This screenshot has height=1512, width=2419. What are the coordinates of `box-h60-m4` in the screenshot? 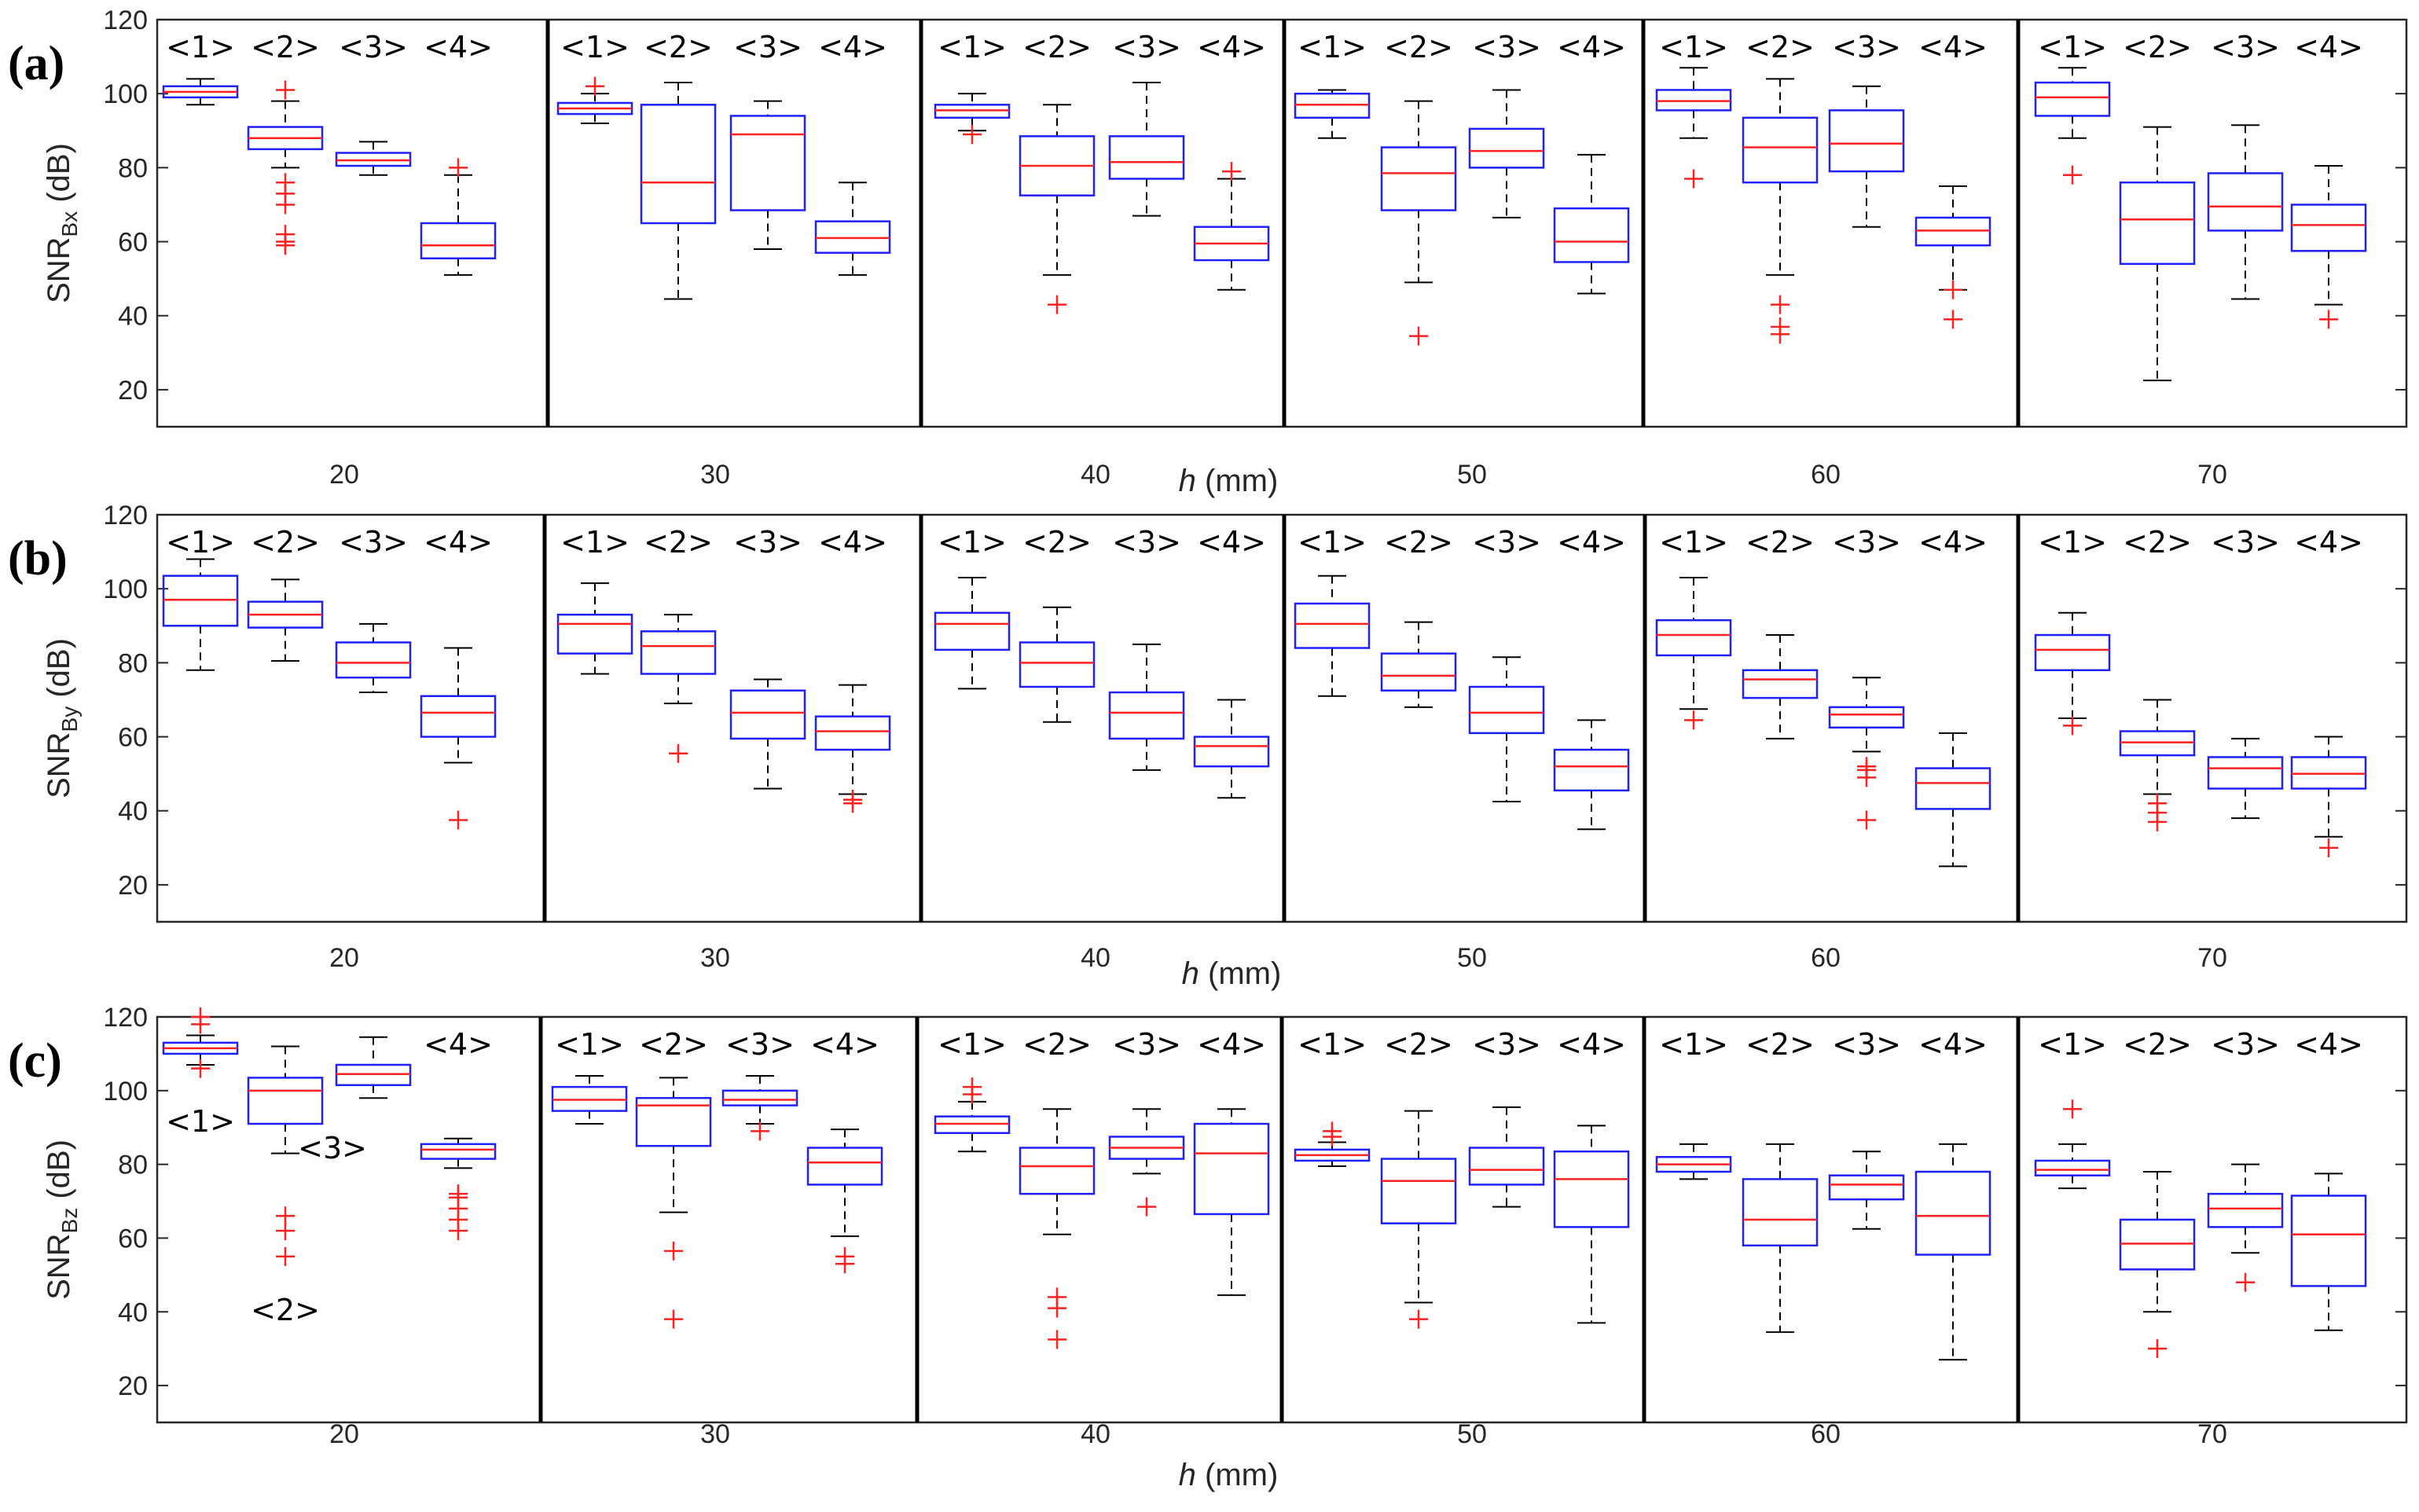 It's located at (1952, 800).